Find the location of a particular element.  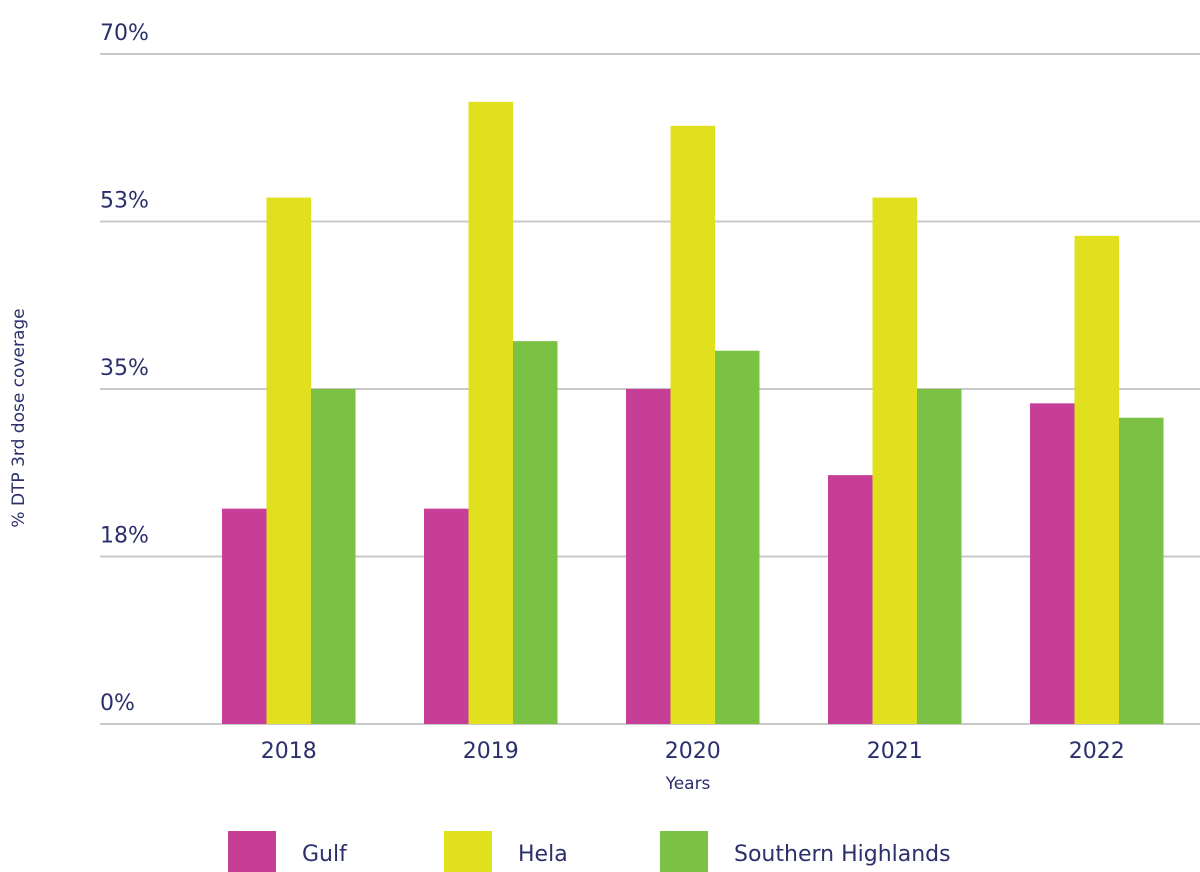

x-tick-label: 2022 is located at coordinates (1097, 751).